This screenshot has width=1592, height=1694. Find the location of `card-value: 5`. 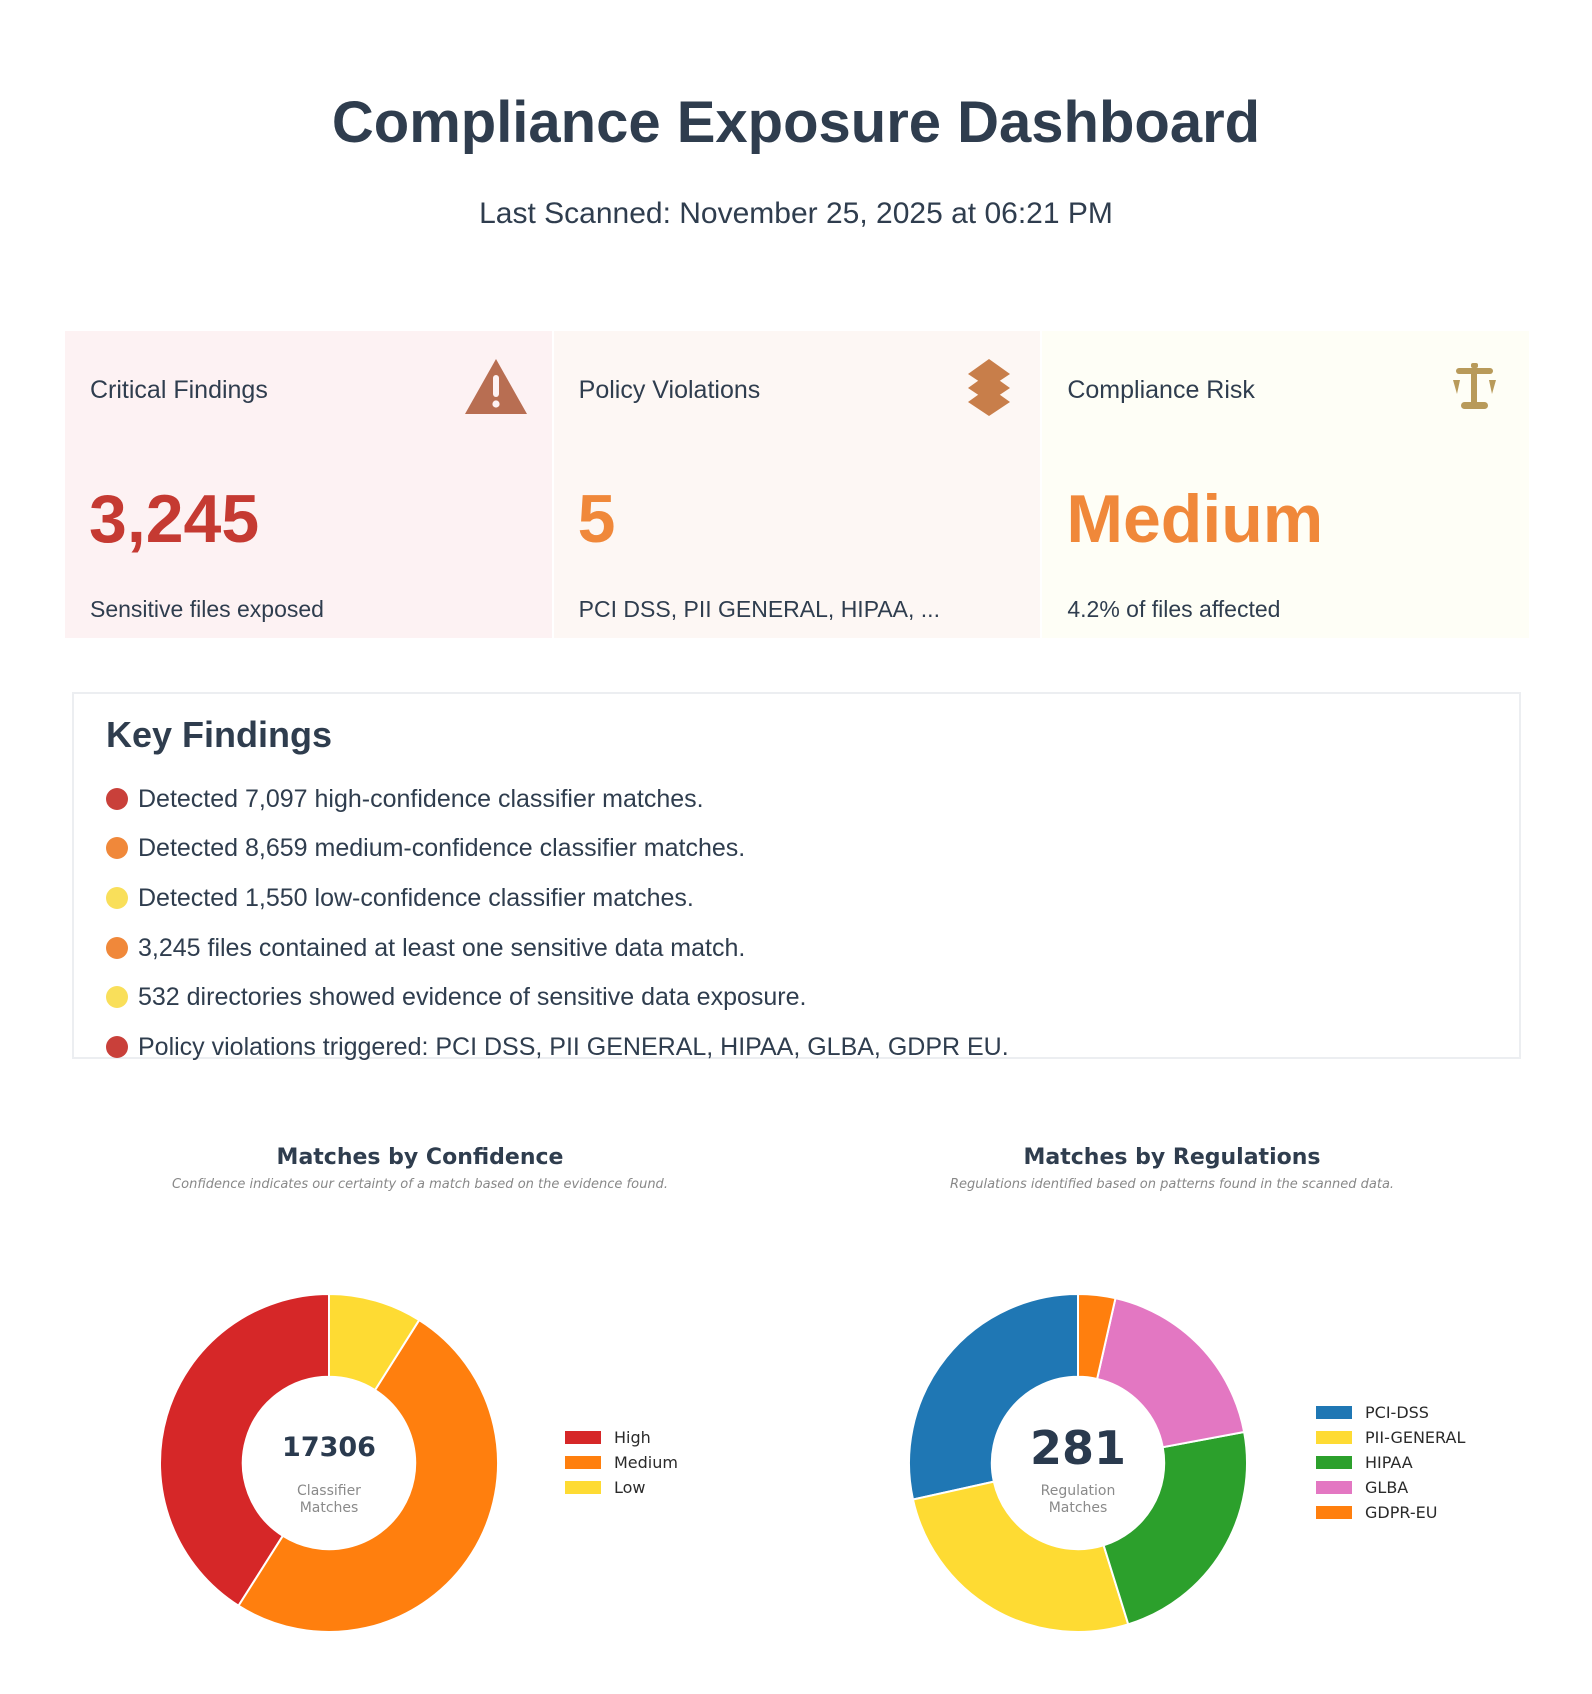

card-value: 5 is located at coordinates (596, 519).